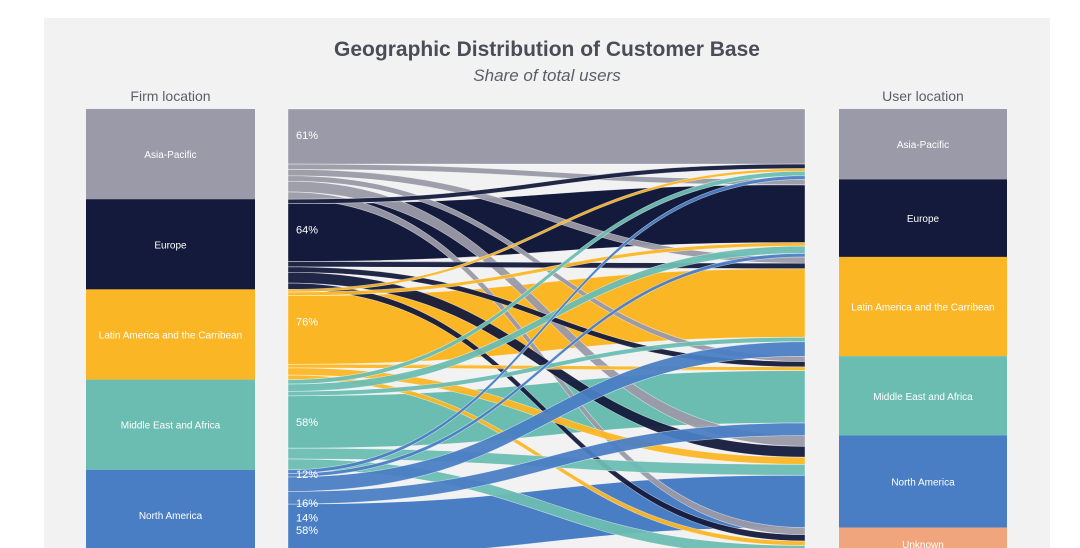  I want to click on firm-node-label: Europe, so click(170, 245).